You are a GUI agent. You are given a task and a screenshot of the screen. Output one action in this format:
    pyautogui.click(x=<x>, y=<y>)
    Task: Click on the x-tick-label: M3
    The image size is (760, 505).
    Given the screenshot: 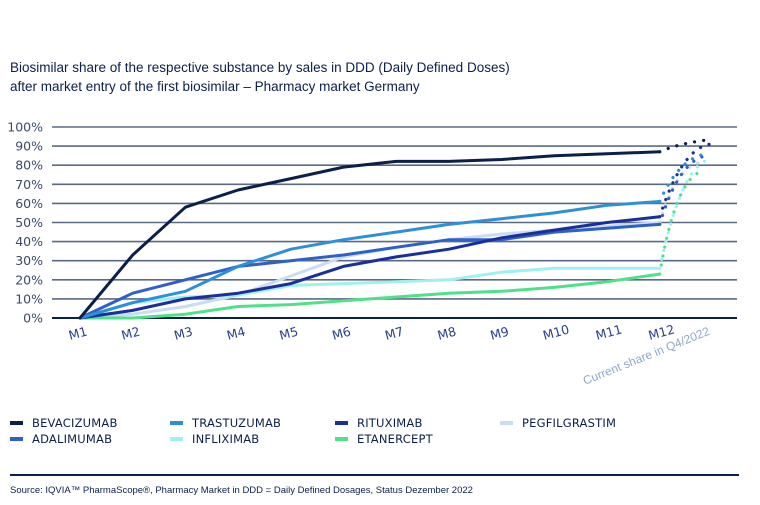 What is the action you would take?
    pyautogui.click(x=183, y=333)
    